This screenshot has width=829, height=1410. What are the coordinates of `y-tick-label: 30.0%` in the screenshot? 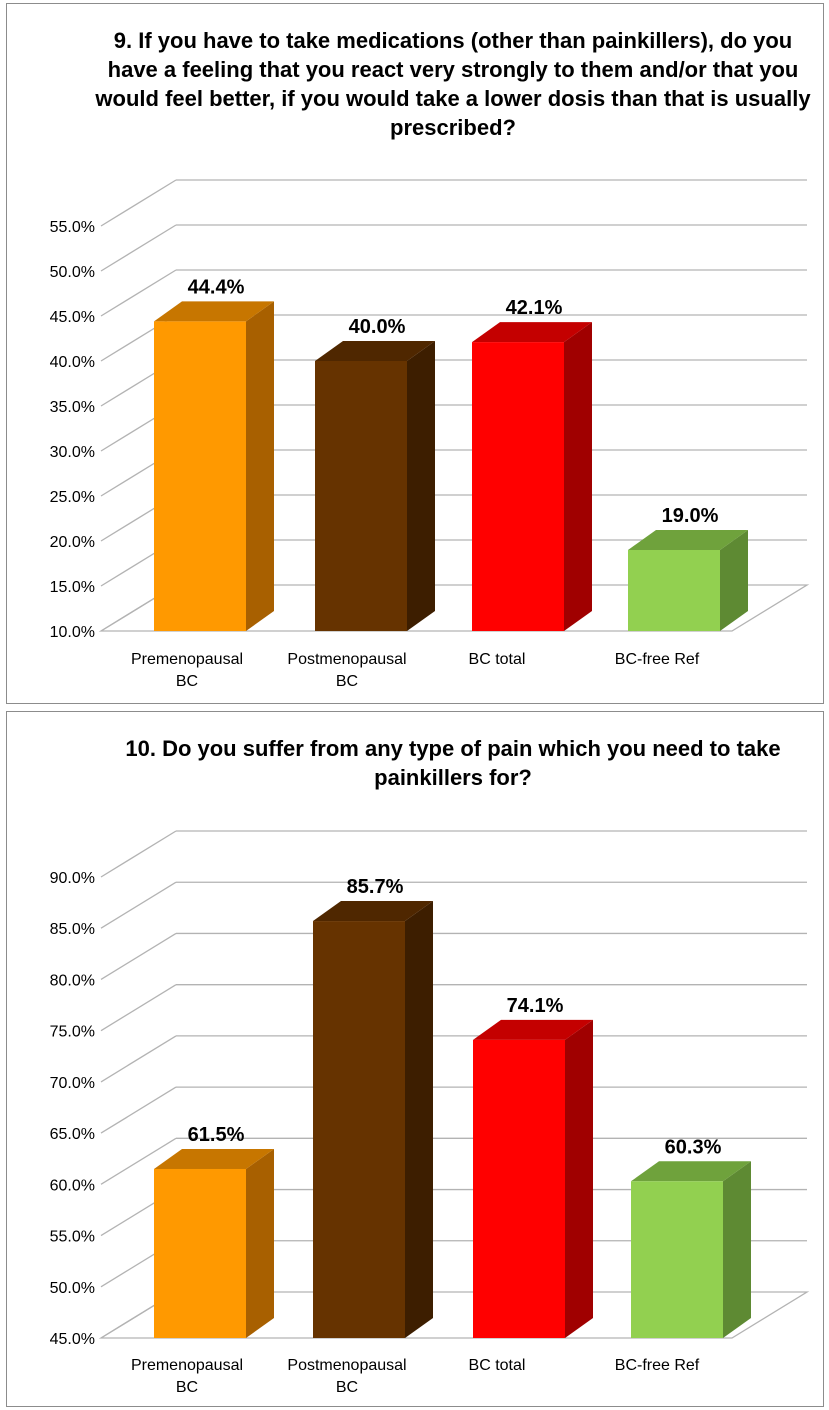 It's located at (72, 452).